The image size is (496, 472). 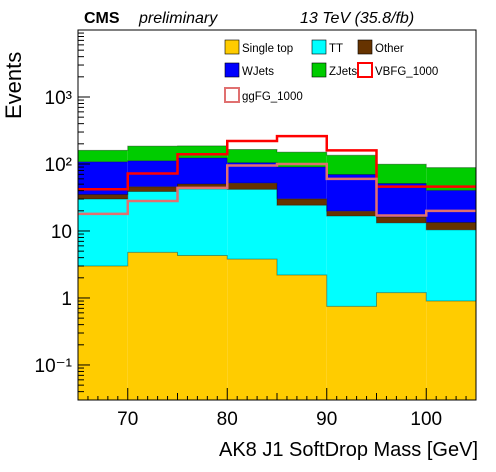 I want to click on legend-swatch-other, so click(x=365, y=47).